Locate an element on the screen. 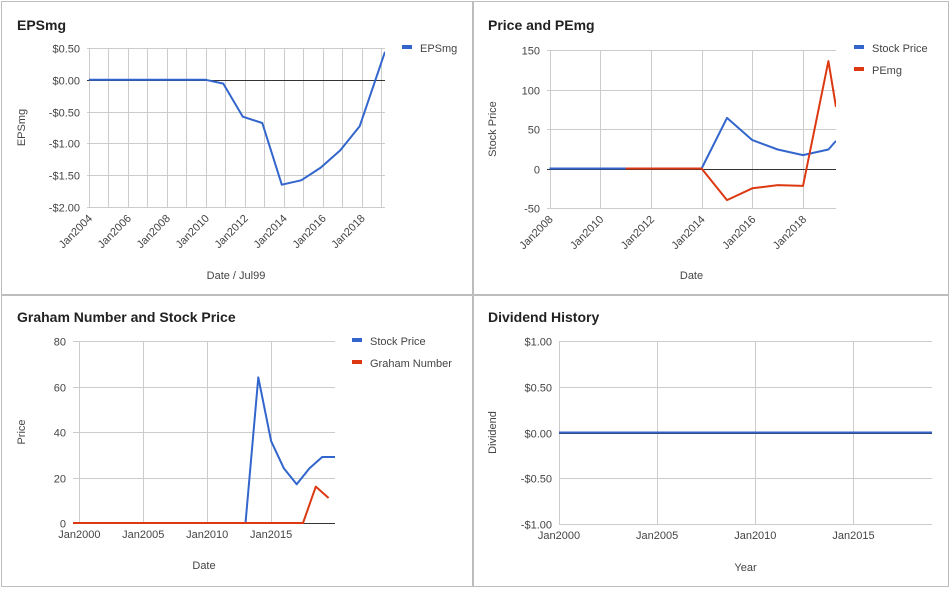 This screenshot has width=950, height=593. y-tick-label: -$2.00 is located at coordinates (64, 209).